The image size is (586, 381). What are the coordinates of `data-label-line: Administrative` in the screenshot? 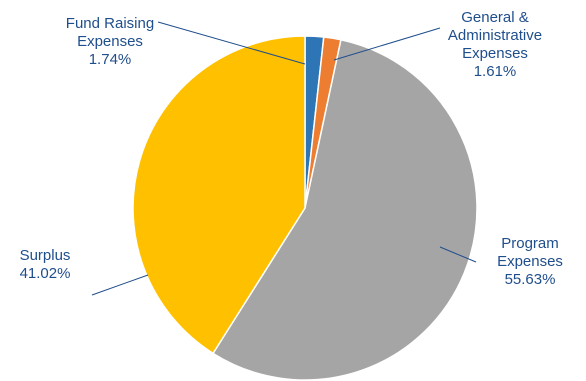 It's located at (495, 35).